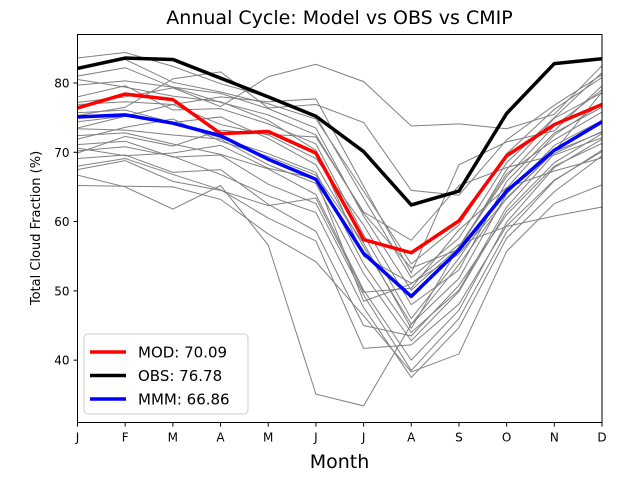 The height and width of the screenshot is (480, 640). Describe the element at coordinates (61, 291) in the screenshot. I see `y-tick-label: 50` at that location.